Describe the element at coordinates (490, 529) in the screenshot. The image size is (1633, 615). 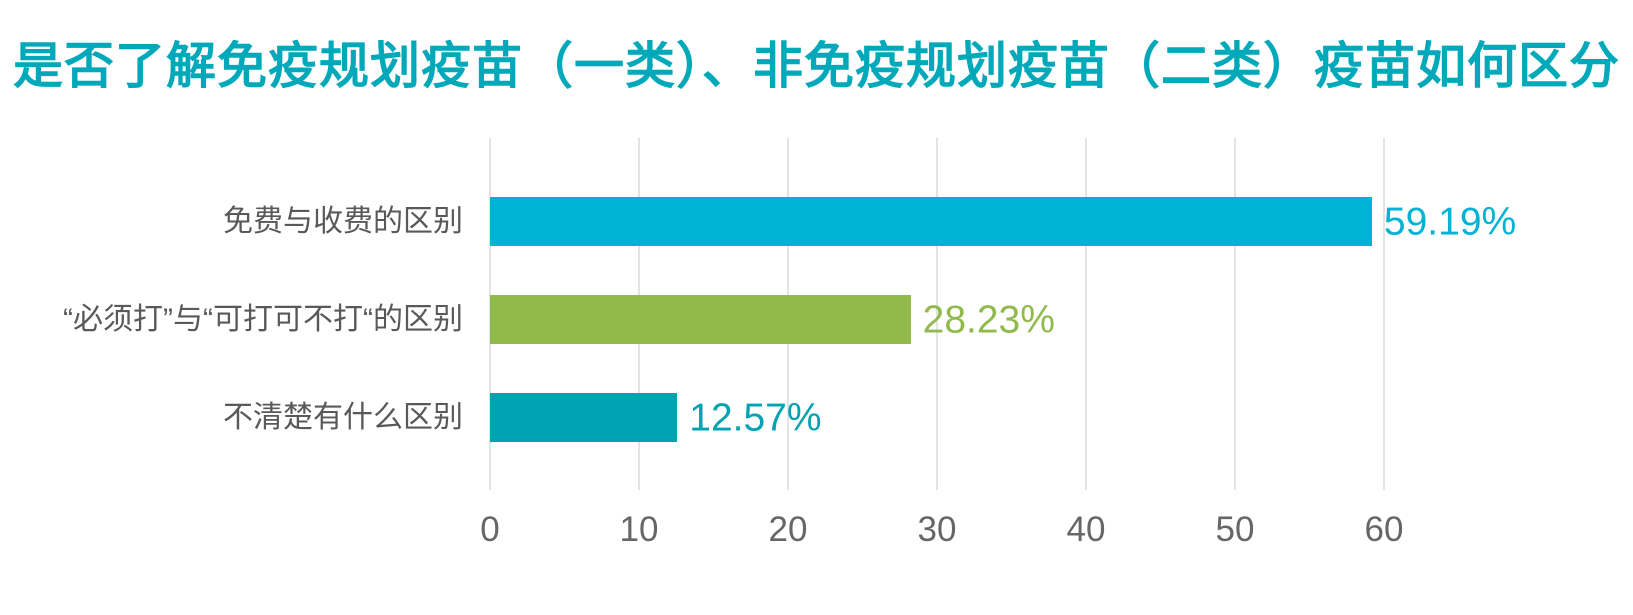
I see `x-tick-label: 0` at that location.